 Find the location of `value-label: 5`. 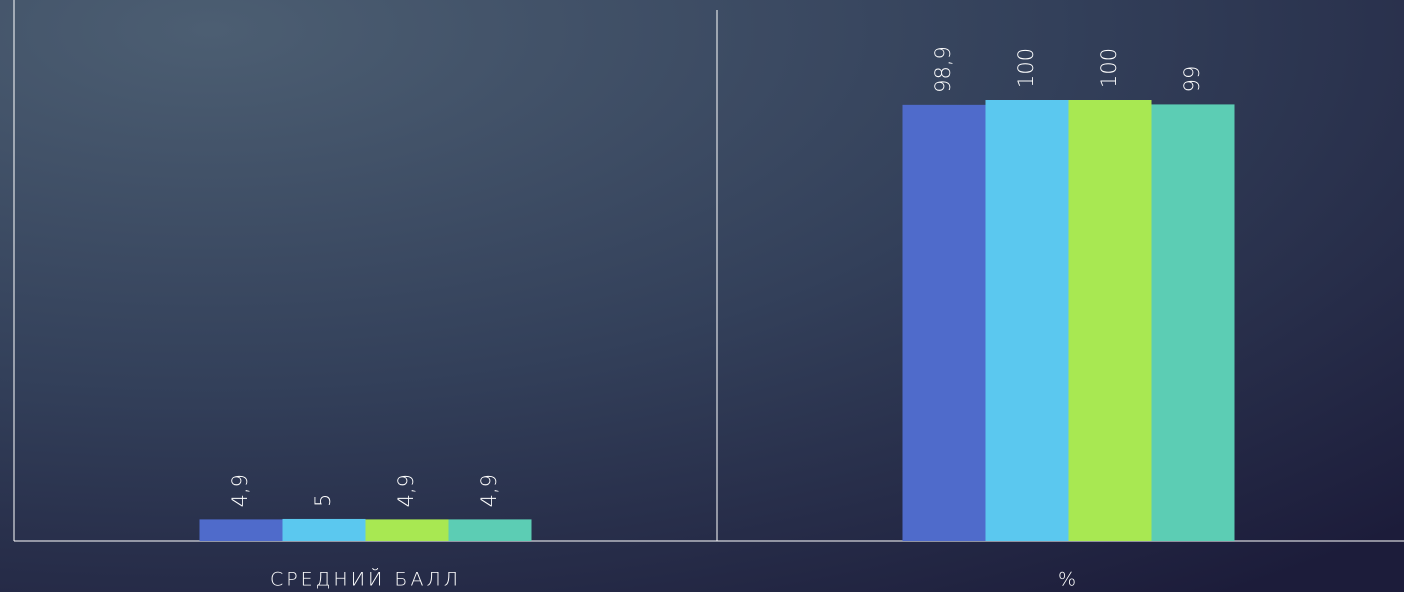

value-label: 5 is located at coordinates (323, 500).